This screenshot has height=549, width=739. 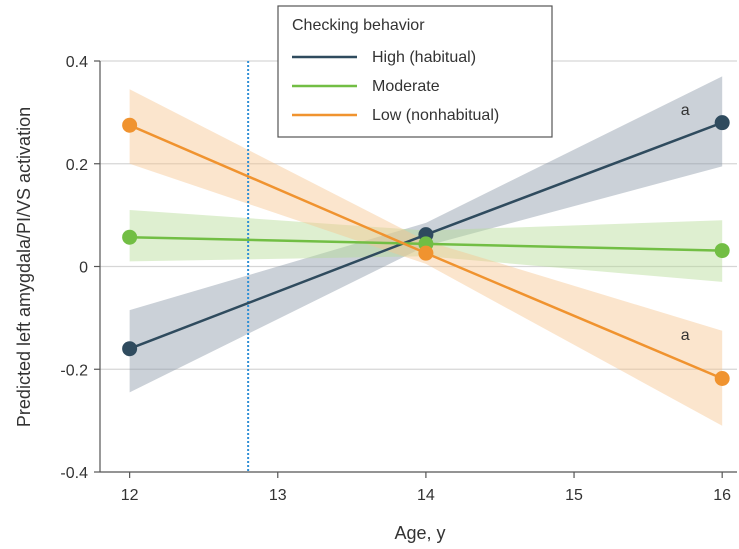 What do you see at coordinates (83, 268) in the screenshot?
I see `y-tick-label-2: 0` at bounding box center [83, 268].